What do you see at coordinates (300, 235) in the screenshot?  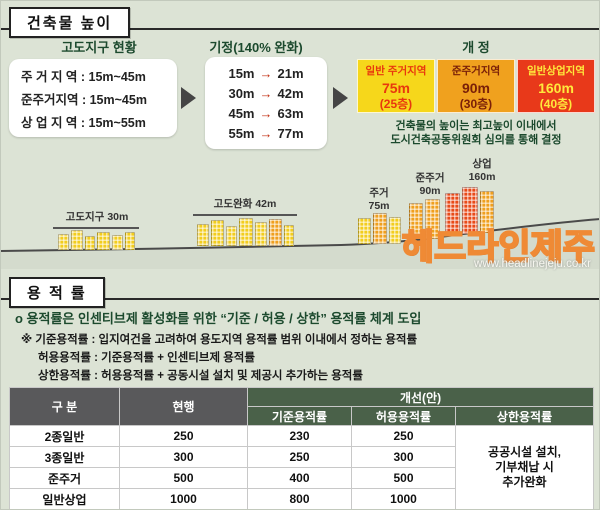 I see `ground-line` at bounding box center [300, 235].